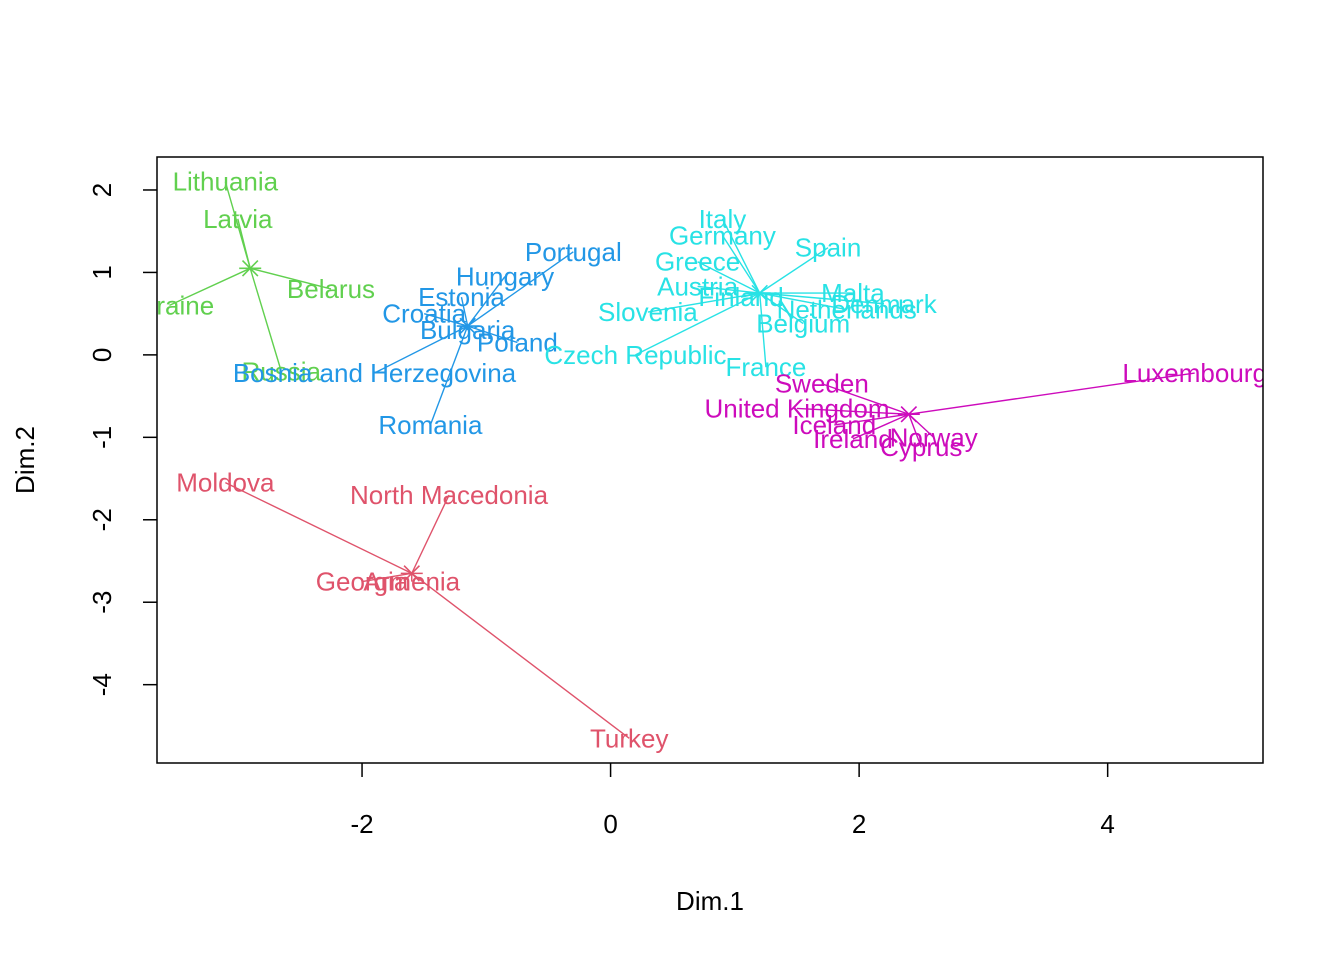  Describe the element at coordinates (430, 425) in the screenshot. I see `point-label: Romania` at that location.